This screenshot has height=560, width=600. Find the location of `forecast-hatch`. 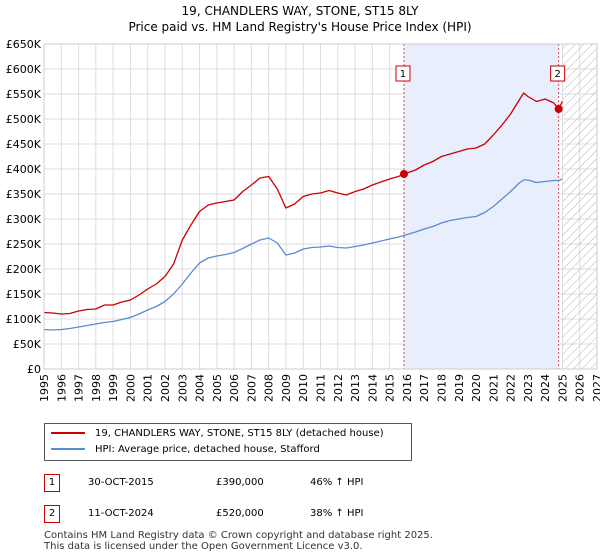

forecast-hatch is located at coordinates (579, 206).